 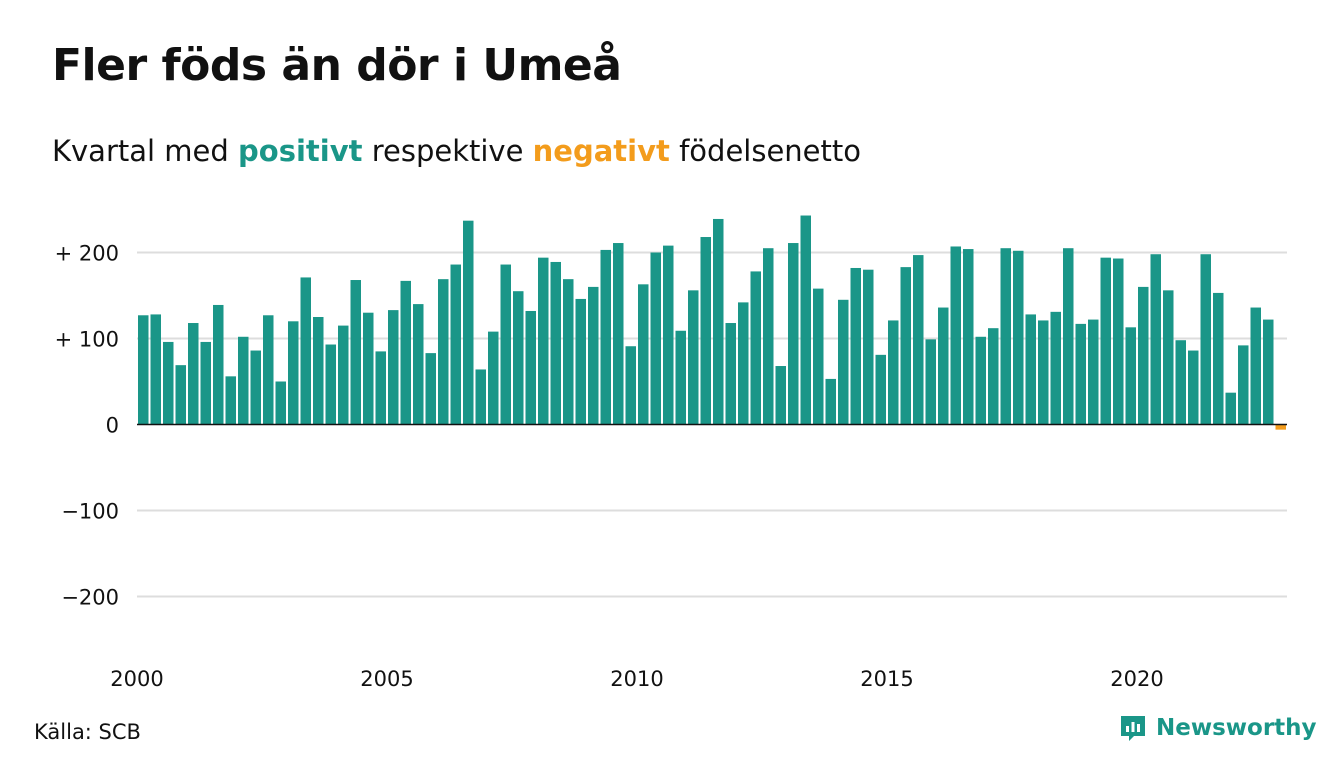 What do you see at coordinates (112, 426) in the screenshot?
I see `y-tick-label: 0` at bounding box center [112, 426].